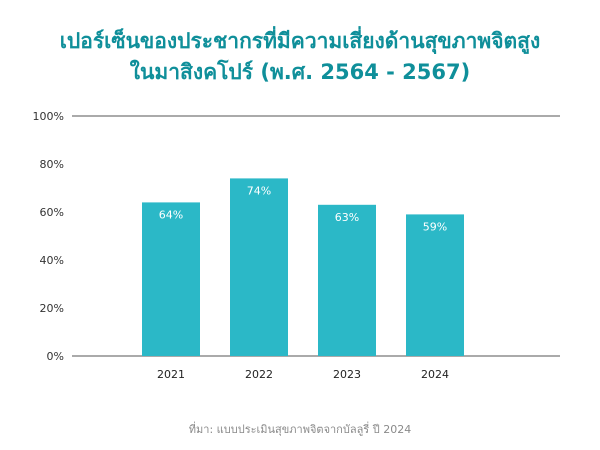 The width and height of the screenshot is (600, 450). Describe the element at coordinates (52, 212) in the screenshot. I see `y-tick-label: 60%` at that location.